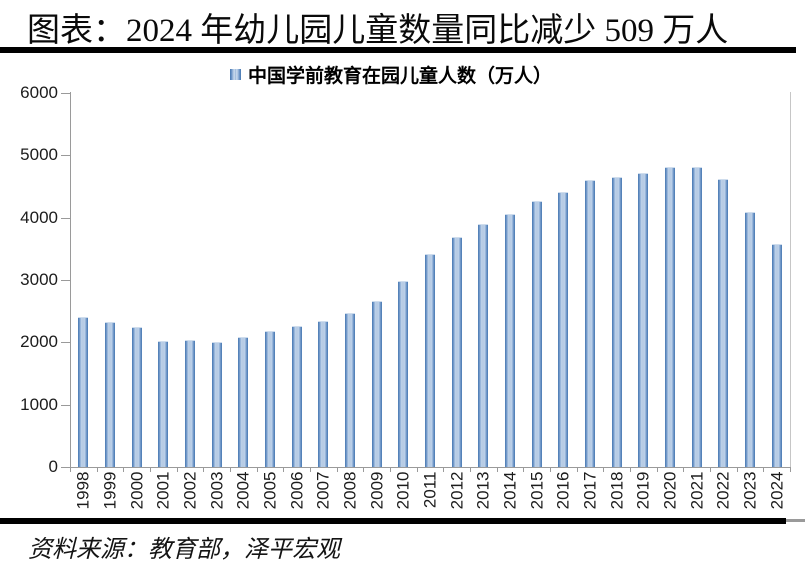 The width and height of the screenshot is (805, 583). What do you see at coordinates (643, 490) in the screenshot?
I see `x-axis-label: 2019` at bounding box center [643, 490].